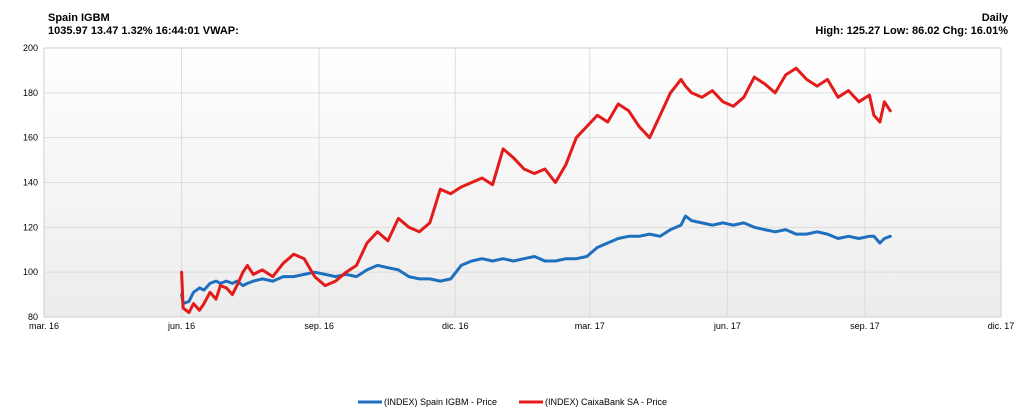 The height and width of the screenshot is (417, 1022). I want to click on y-tick-label: 200, so click(30, 48).